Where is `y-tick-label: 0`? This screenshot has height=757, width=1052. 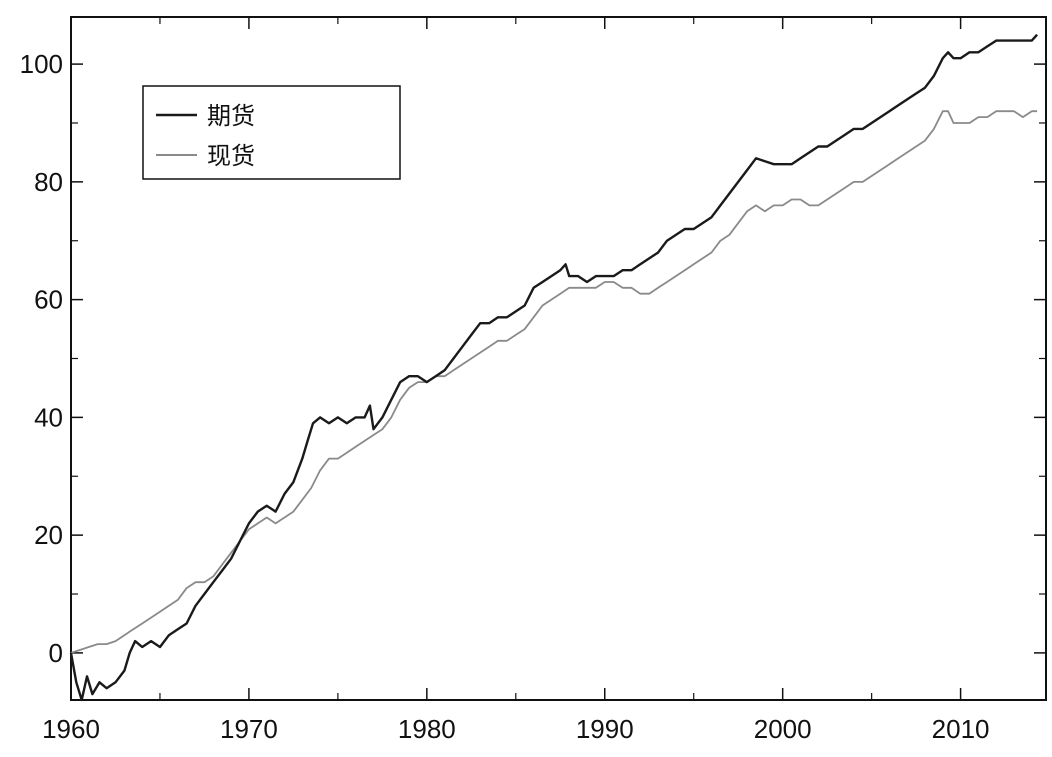
y-tick-label: 0 is located at coordinates (56, 653).